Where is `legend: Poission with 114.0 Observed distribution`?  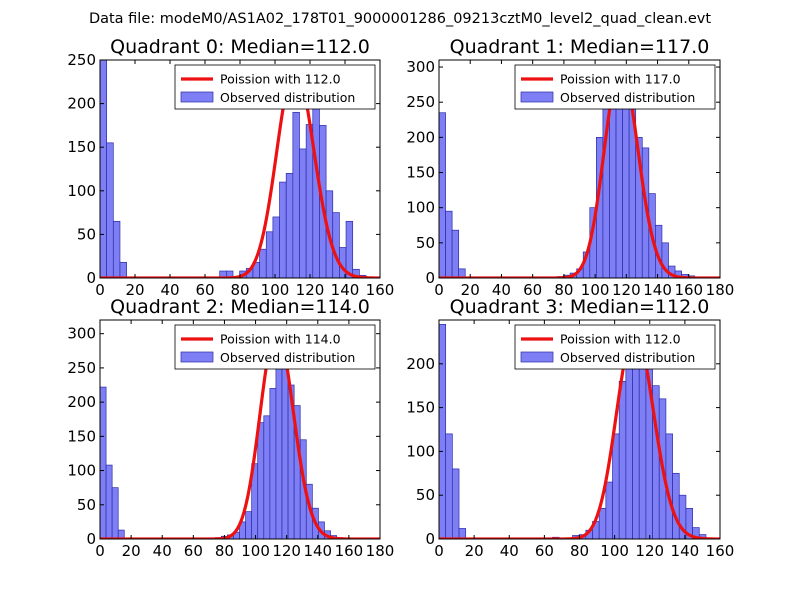
legend: Poission with 114.0 Observed distribution is located at coordinates (275, 347).